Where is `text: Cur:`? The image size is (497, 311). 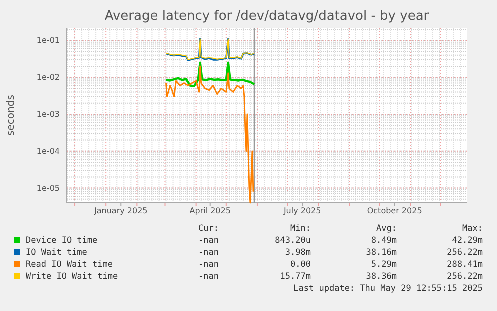
text: Cur: is located at coordinates (208, 229).